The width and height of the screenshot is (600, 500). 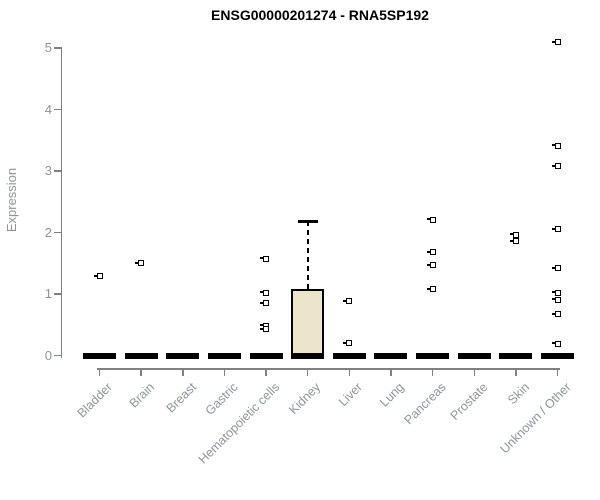 I want to click on whisker-cap, so click(x=307, y=221).